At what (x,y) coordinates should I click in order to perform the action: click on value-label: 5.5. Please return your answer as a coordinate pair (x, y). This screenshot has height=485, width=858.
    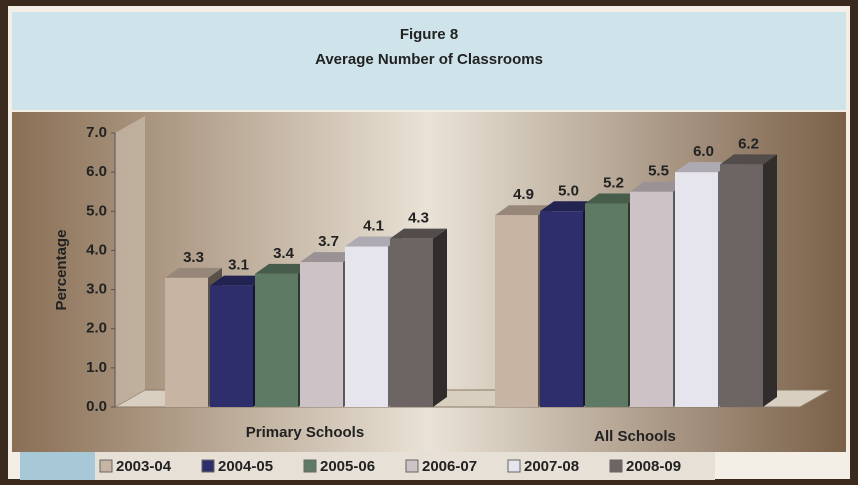
    Looking at the image, I should click on (658, 171).